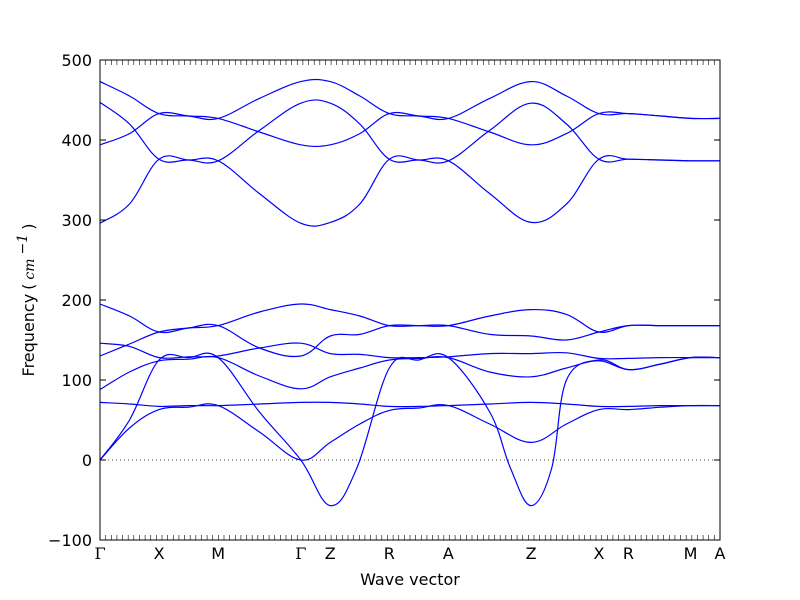 This screenshot has height=600, width=800. Describe the element at coordinates (87, 460) in the screenshot. I see `y-tick-label: 0` at that location.